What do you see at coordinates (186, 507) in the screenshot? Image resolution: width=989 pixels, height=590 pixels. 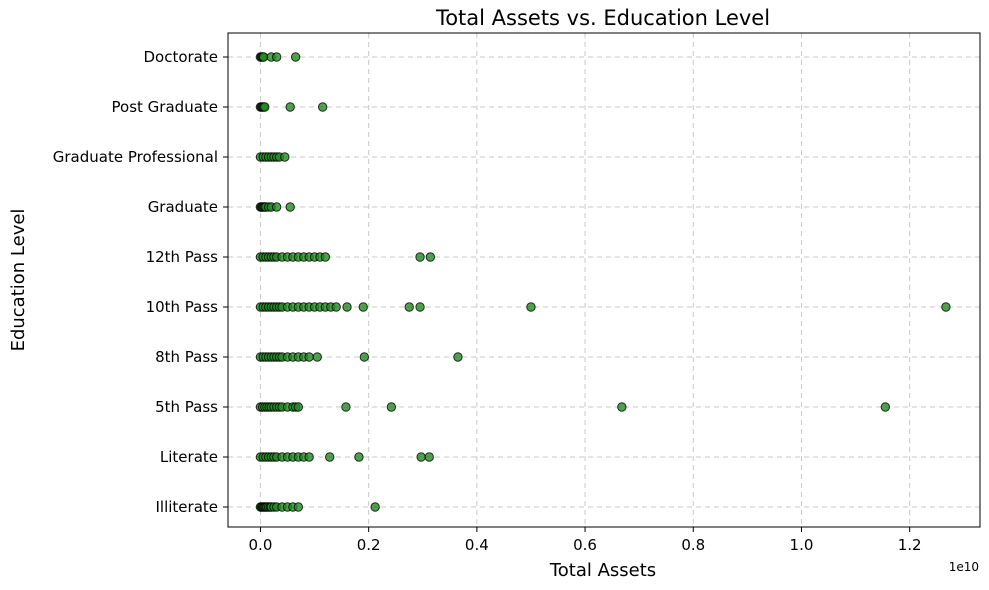 I see `y-tick-label: Illiterate` at bounding box center [186, 507].